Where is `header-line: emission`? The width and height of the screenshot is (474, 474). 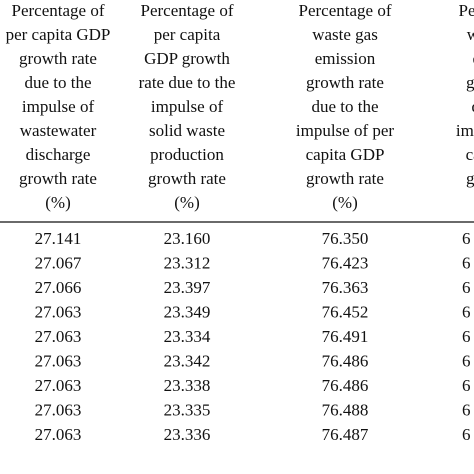
header-line: emission is located at coordinates (345, 58).